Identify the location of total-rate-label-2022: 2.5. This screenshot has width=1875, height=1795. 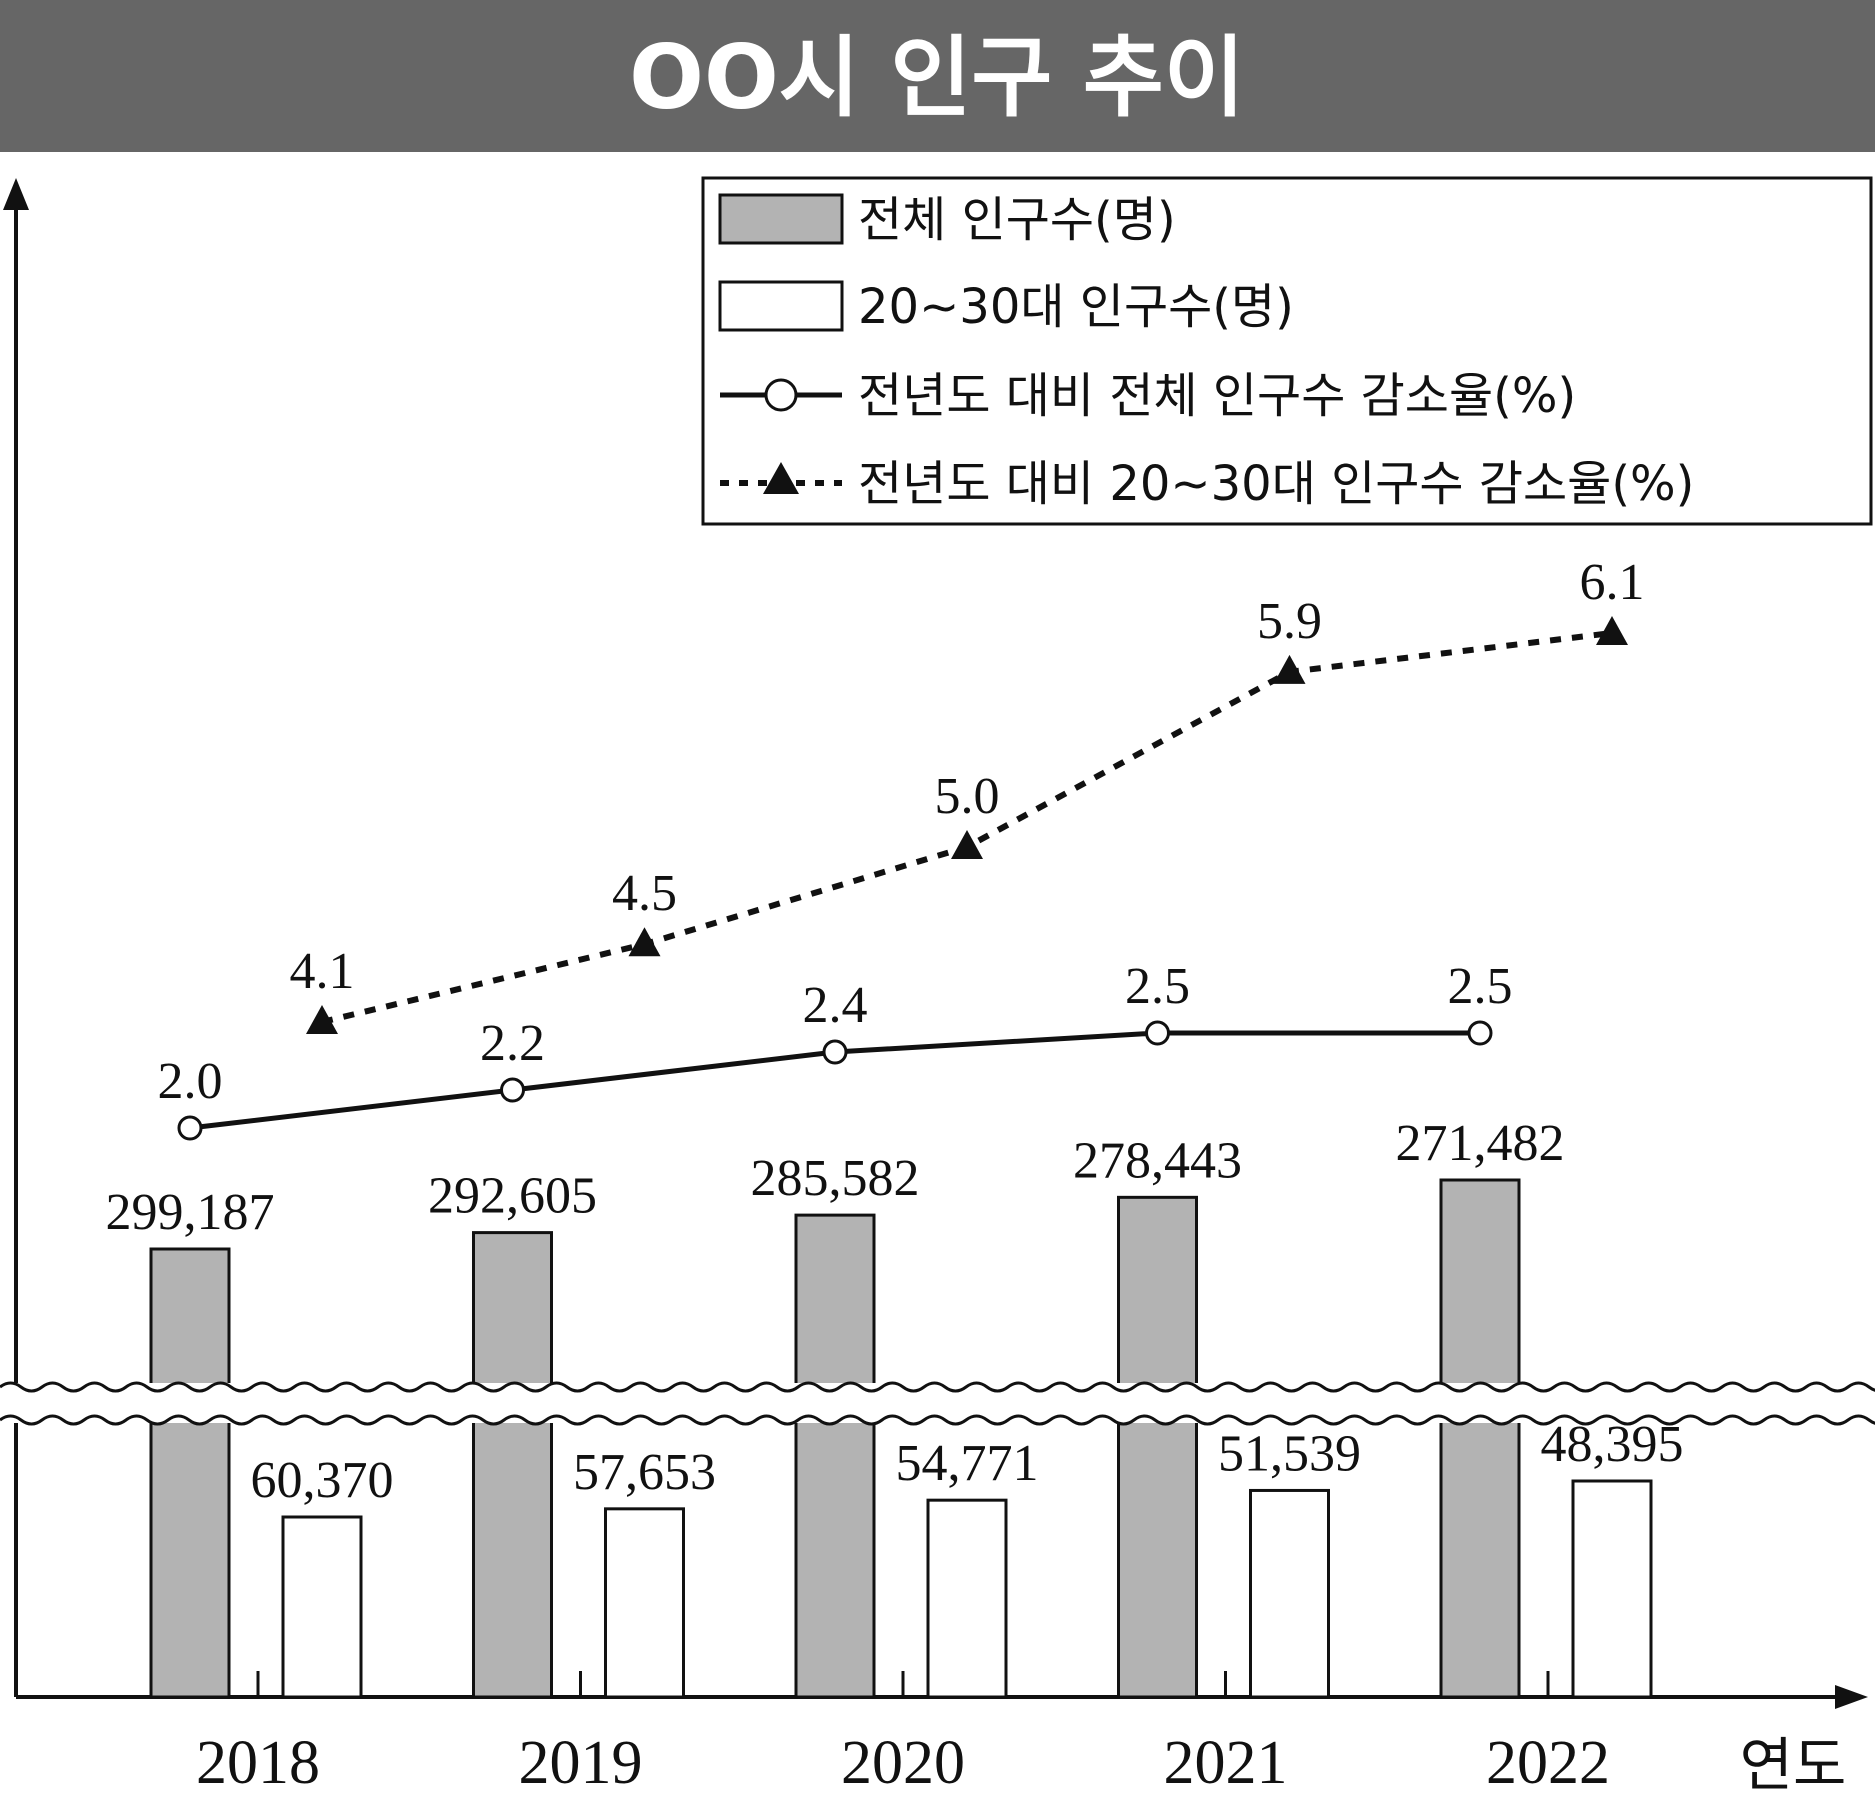
(1480, 986).